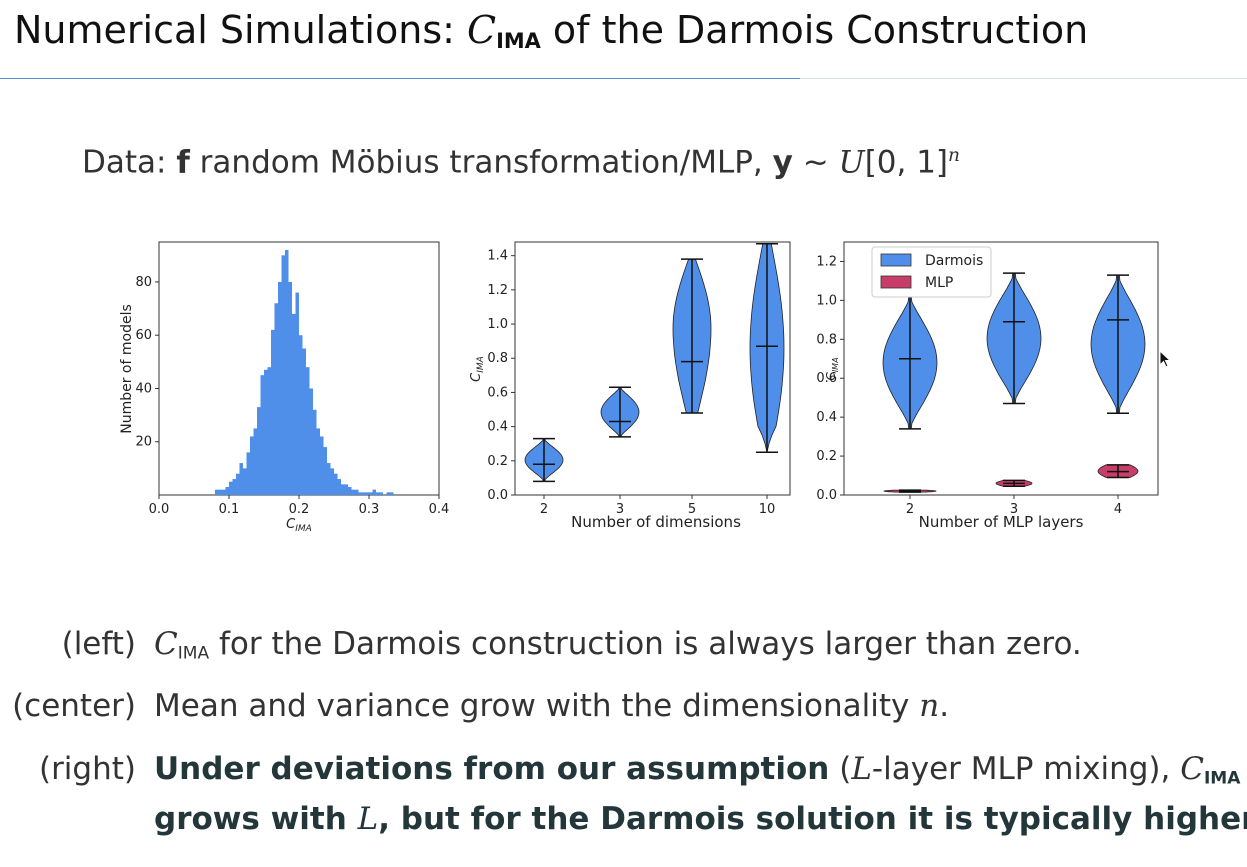  I want to click on y-tick-label: 0.0, so click(497, 495).